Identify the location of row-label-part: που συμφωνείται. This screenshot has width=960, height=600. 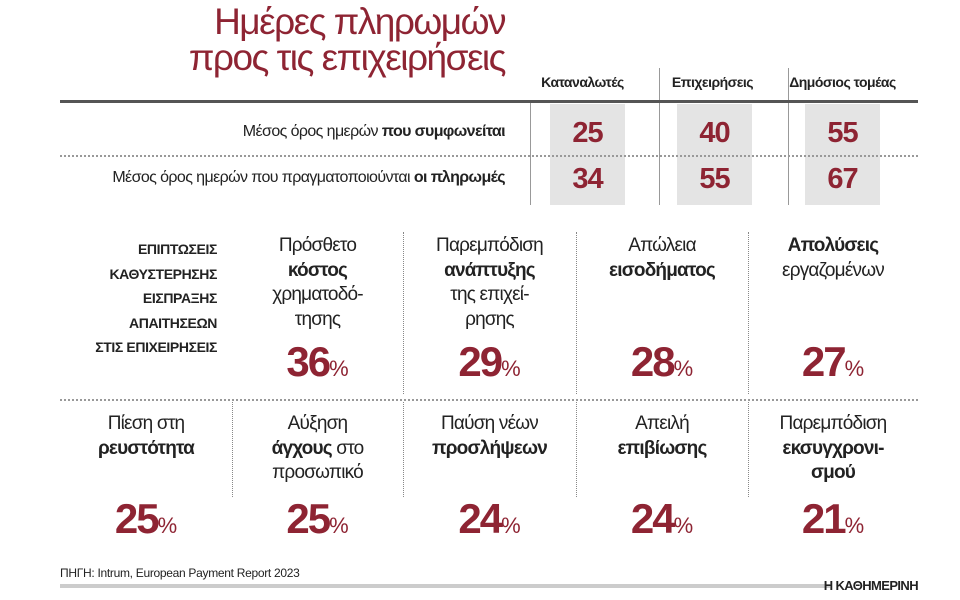
(443, 131).